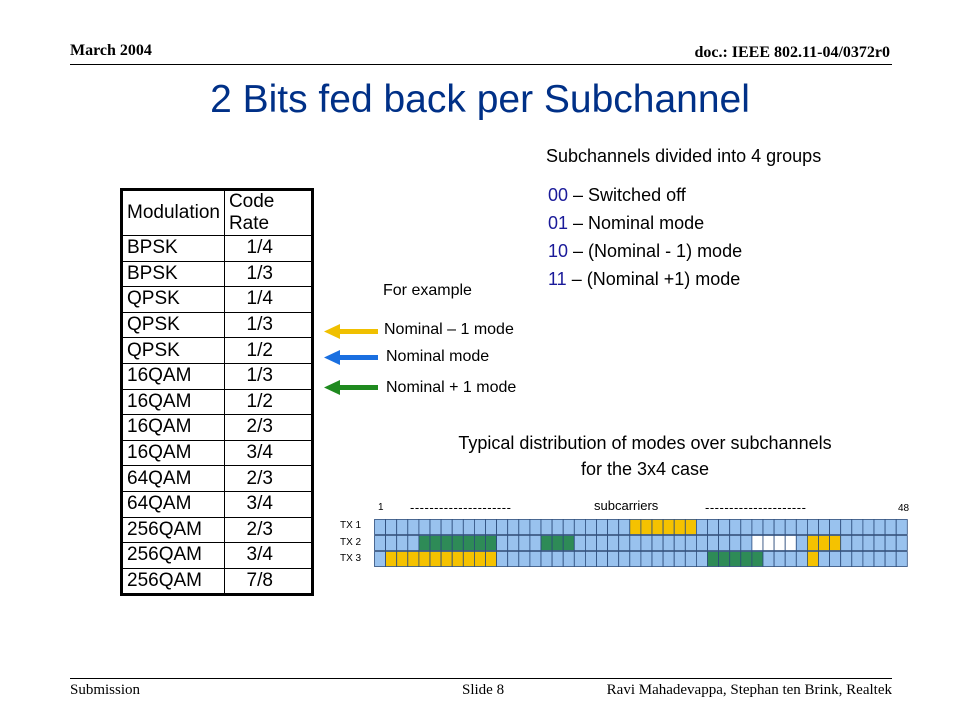  Describe the element at coordinates (558, 251) in the screenshot. I see `code-value: 10` at that location.